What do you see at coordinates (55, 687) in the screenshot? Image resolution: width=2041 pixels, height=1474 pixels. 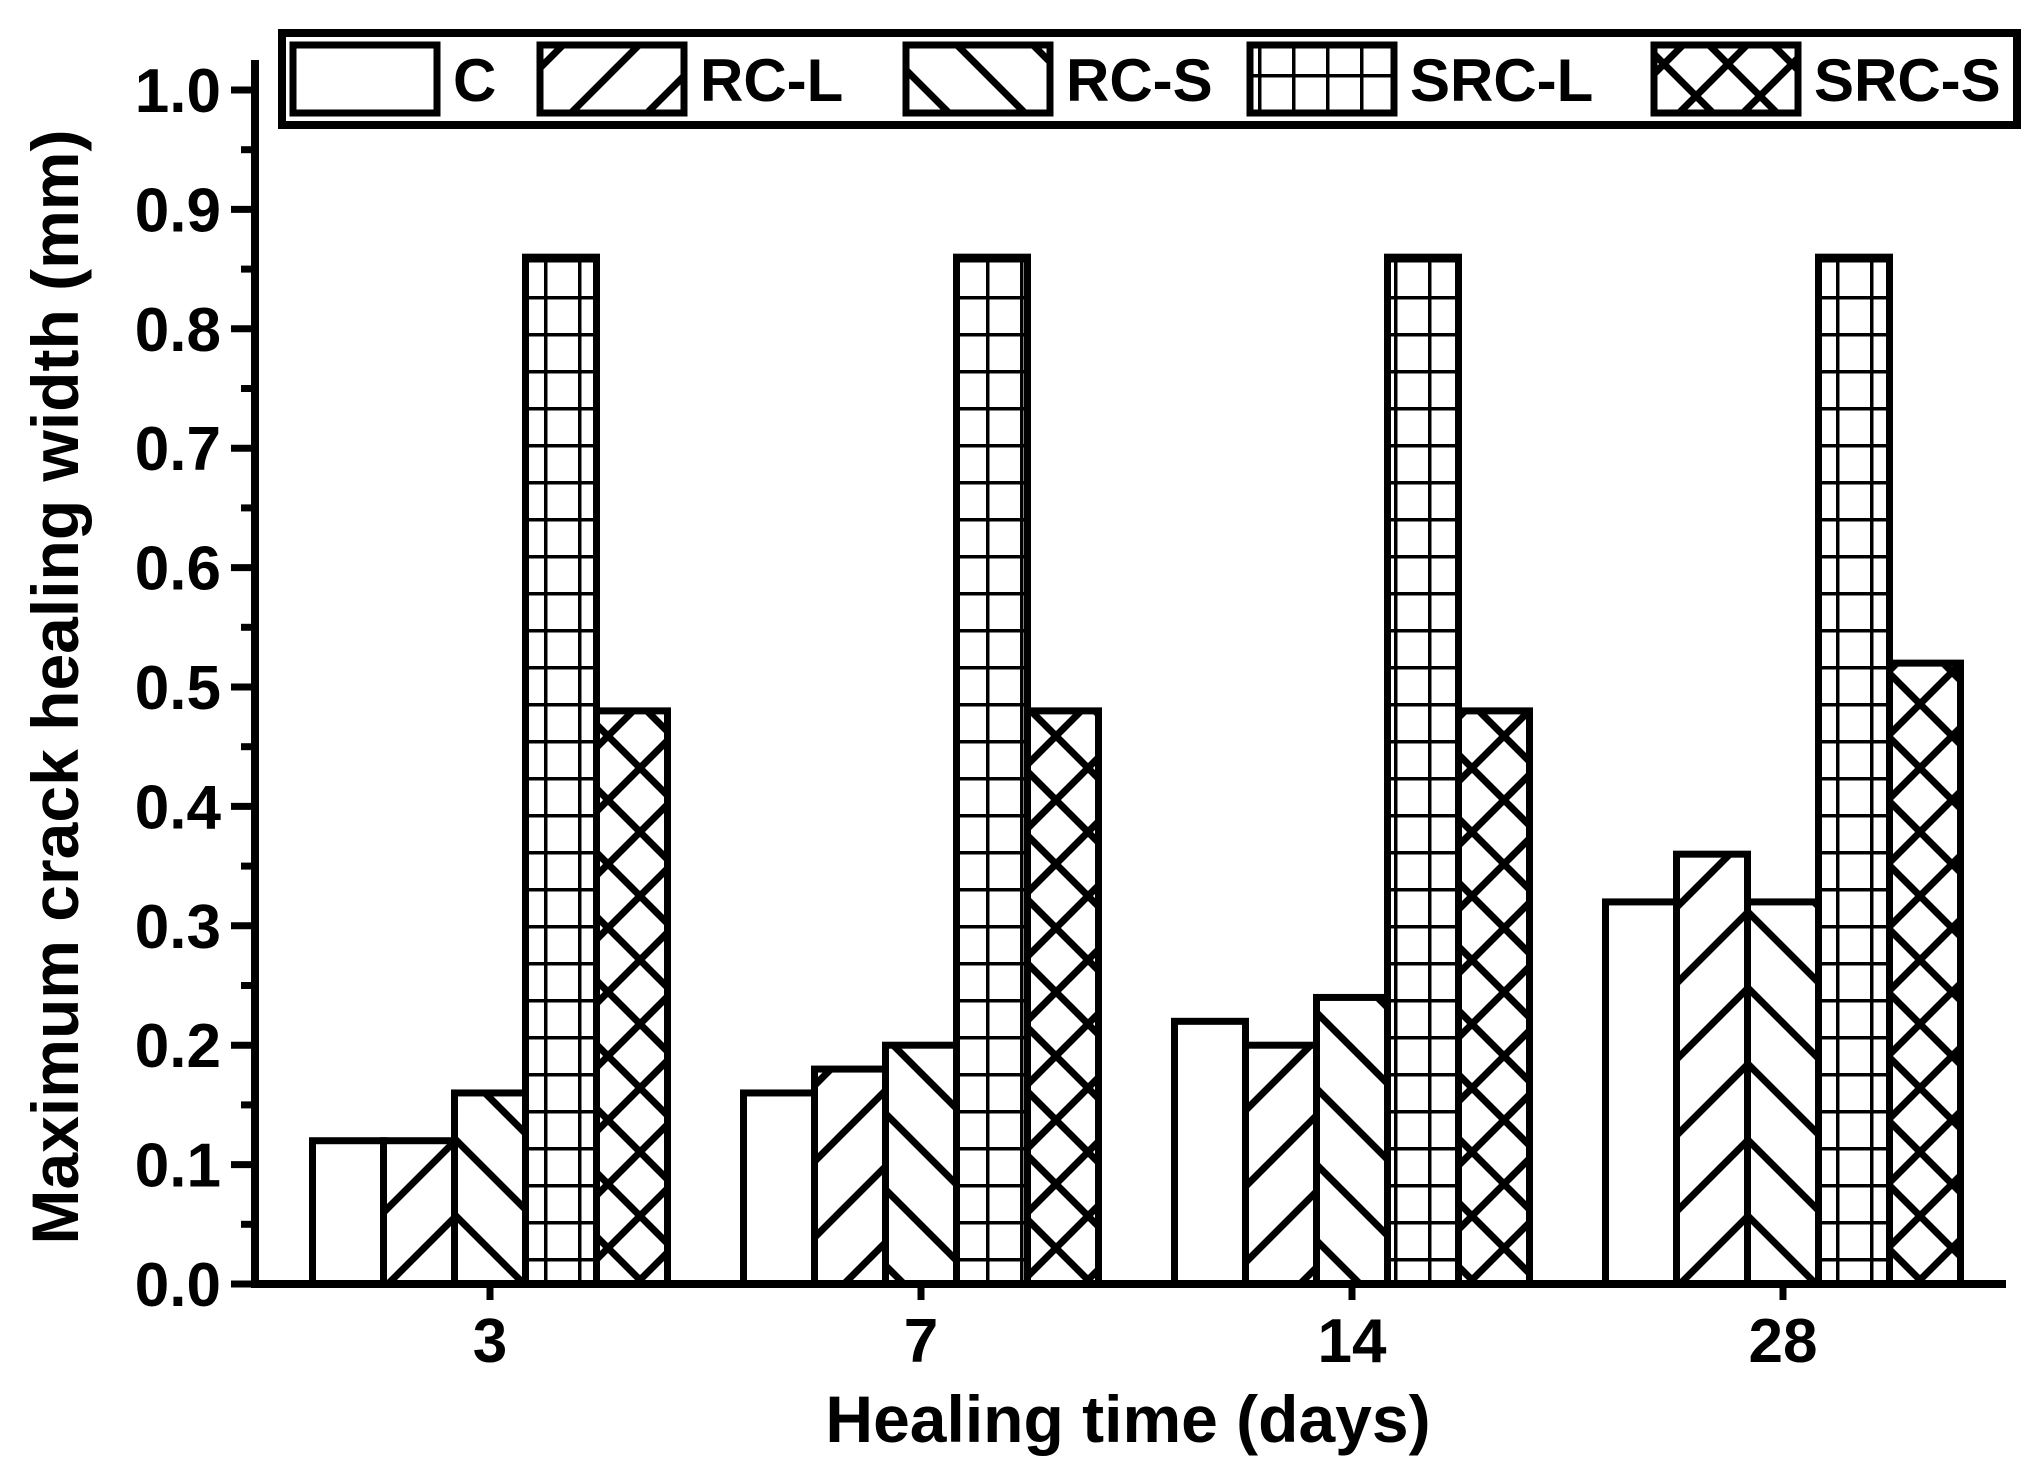 I see `y-axis-title: Maximum crack healing width (mm)` at bounding box center [55, 687].